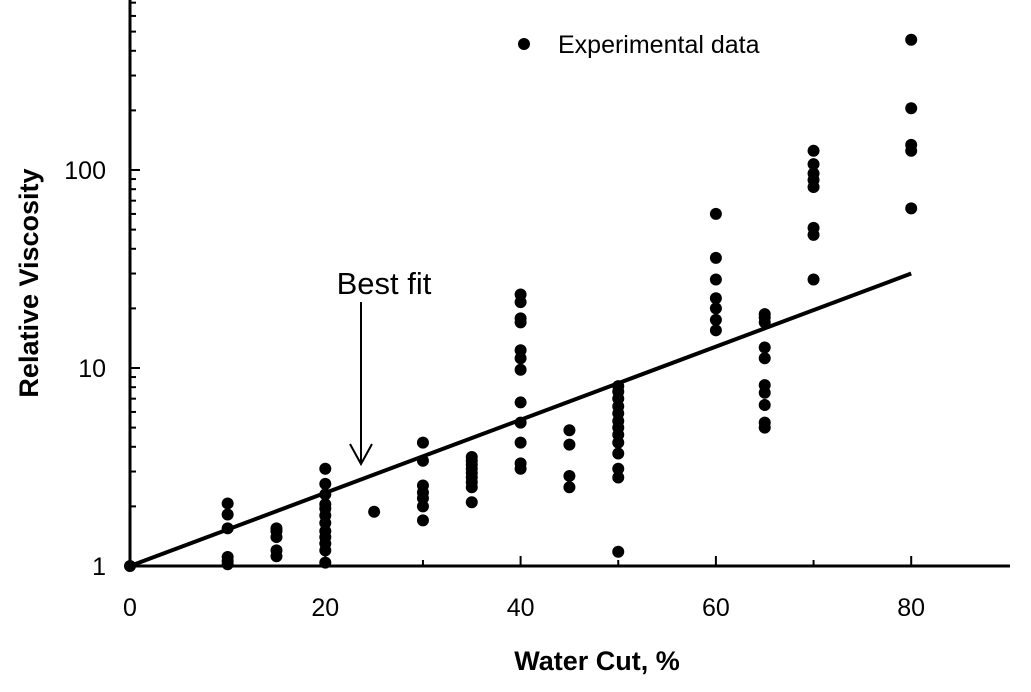  Describe the element at coordinates (659, 45) in the screenshot. I see `legend-label: Experimental data` at that location.